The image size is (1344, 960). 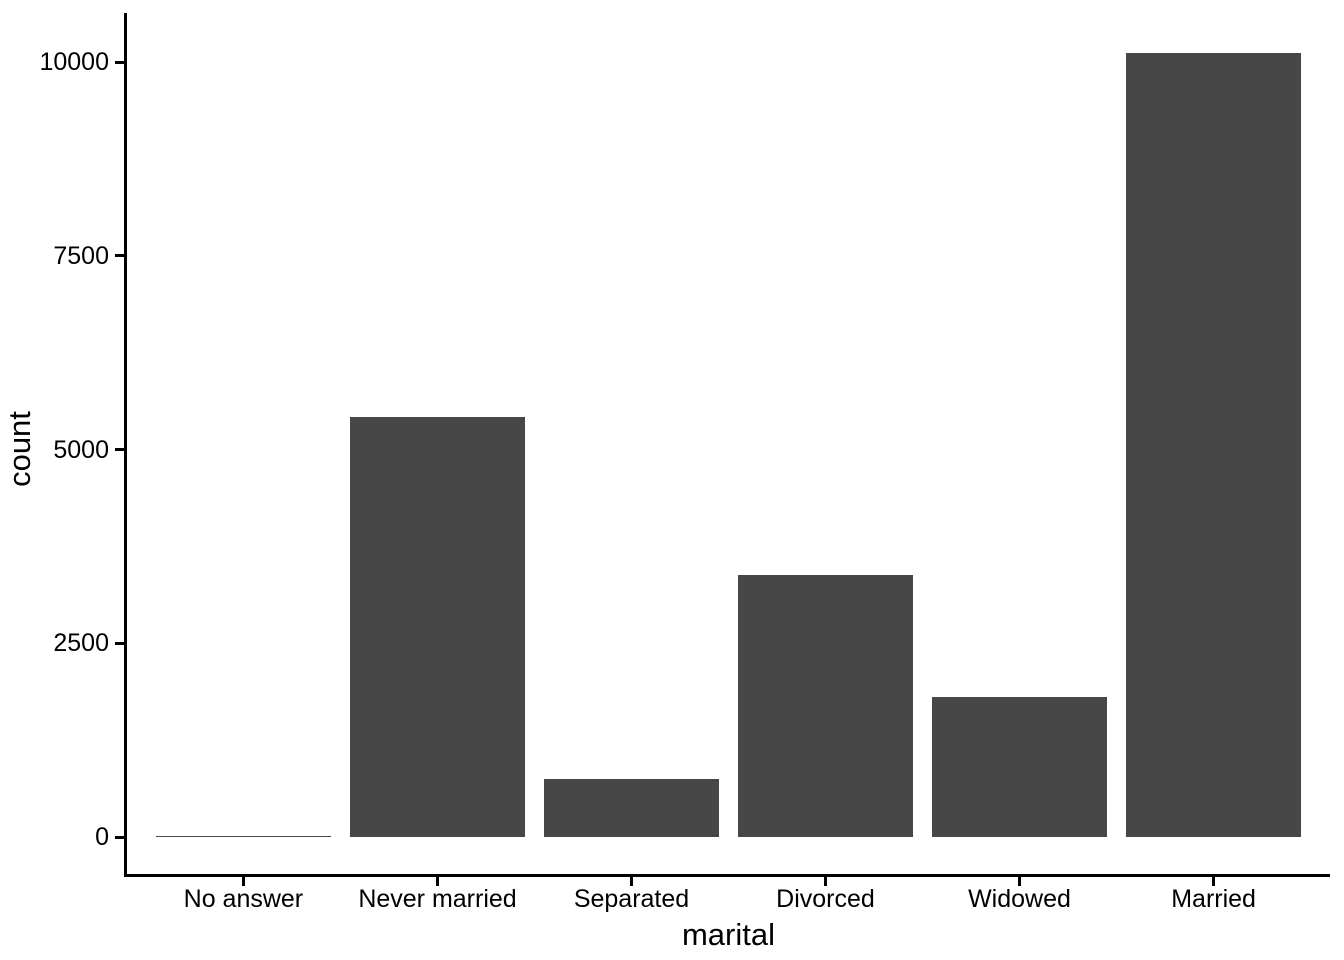 I want to click on bar-married, so click(x=1213, y=444).